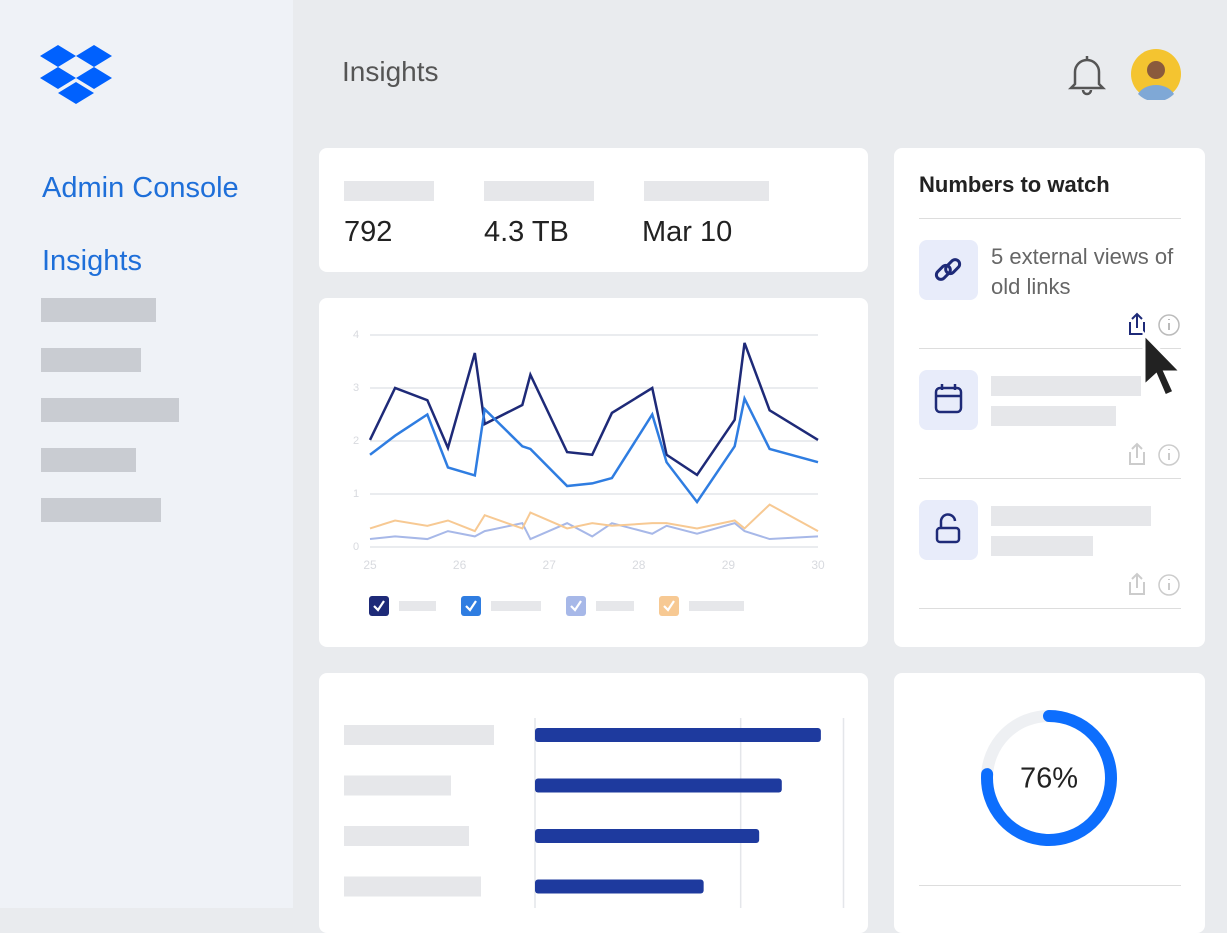 This screenshot has height=933, width=1227. Describe the element at coordinates (1082, 271) in the screenshot. I see `item-text: 5 external views of old links` at that location.